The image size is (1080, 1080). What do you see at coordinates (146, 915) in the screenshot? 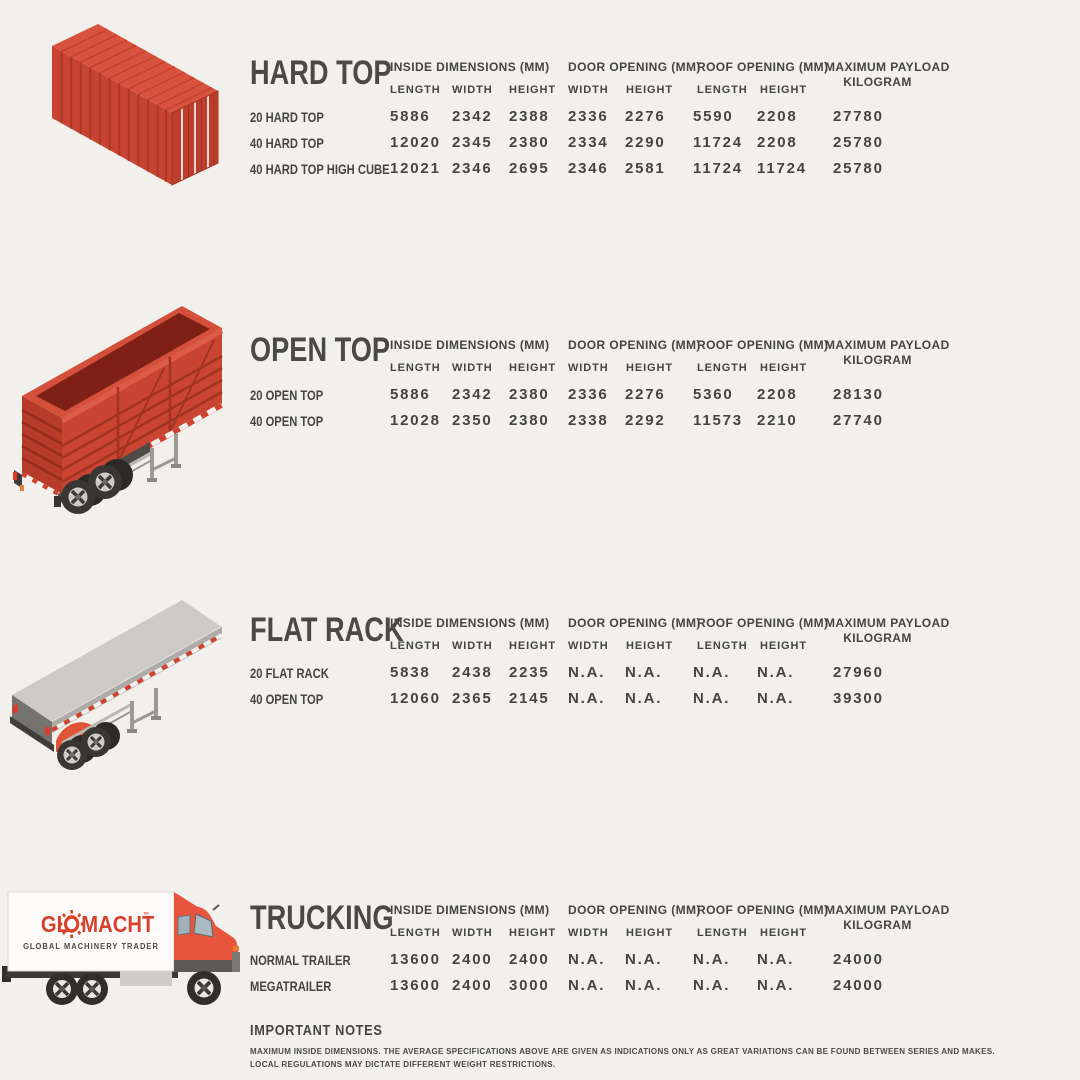
I see `logo-trademark: ™` at bounding box center [146, 915].